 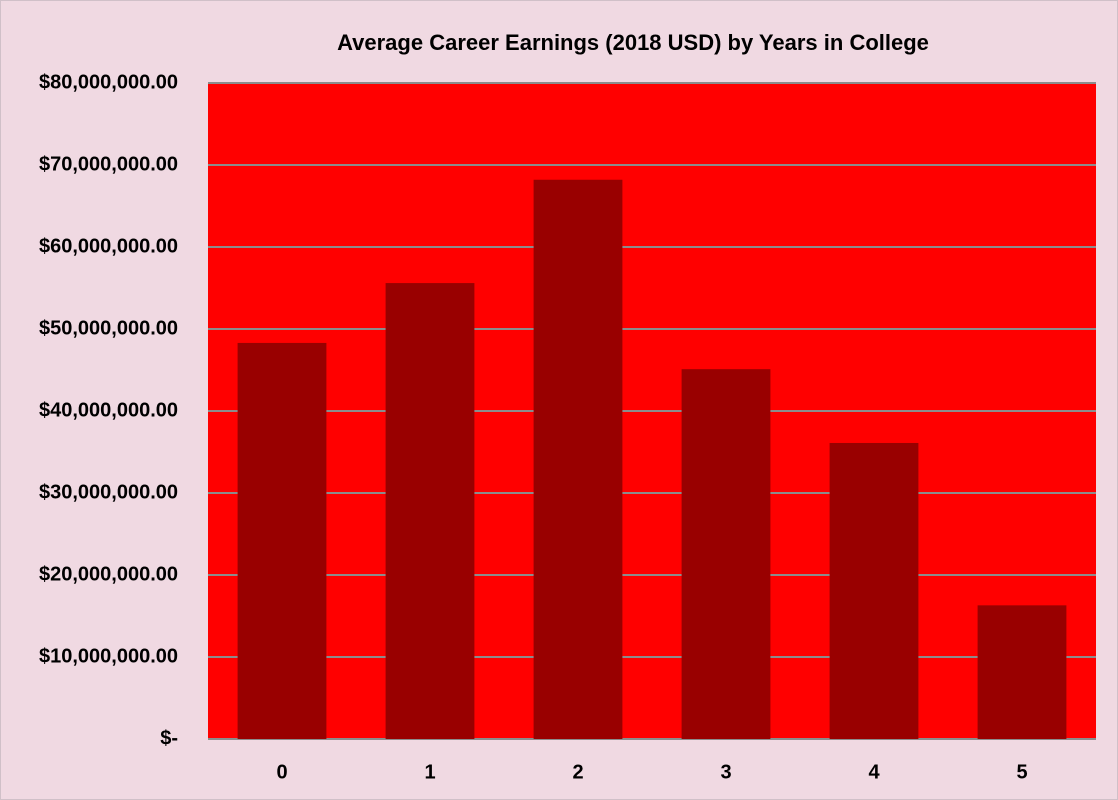 I want to click on x-tick-label: 2, so click(x=577, y=772).